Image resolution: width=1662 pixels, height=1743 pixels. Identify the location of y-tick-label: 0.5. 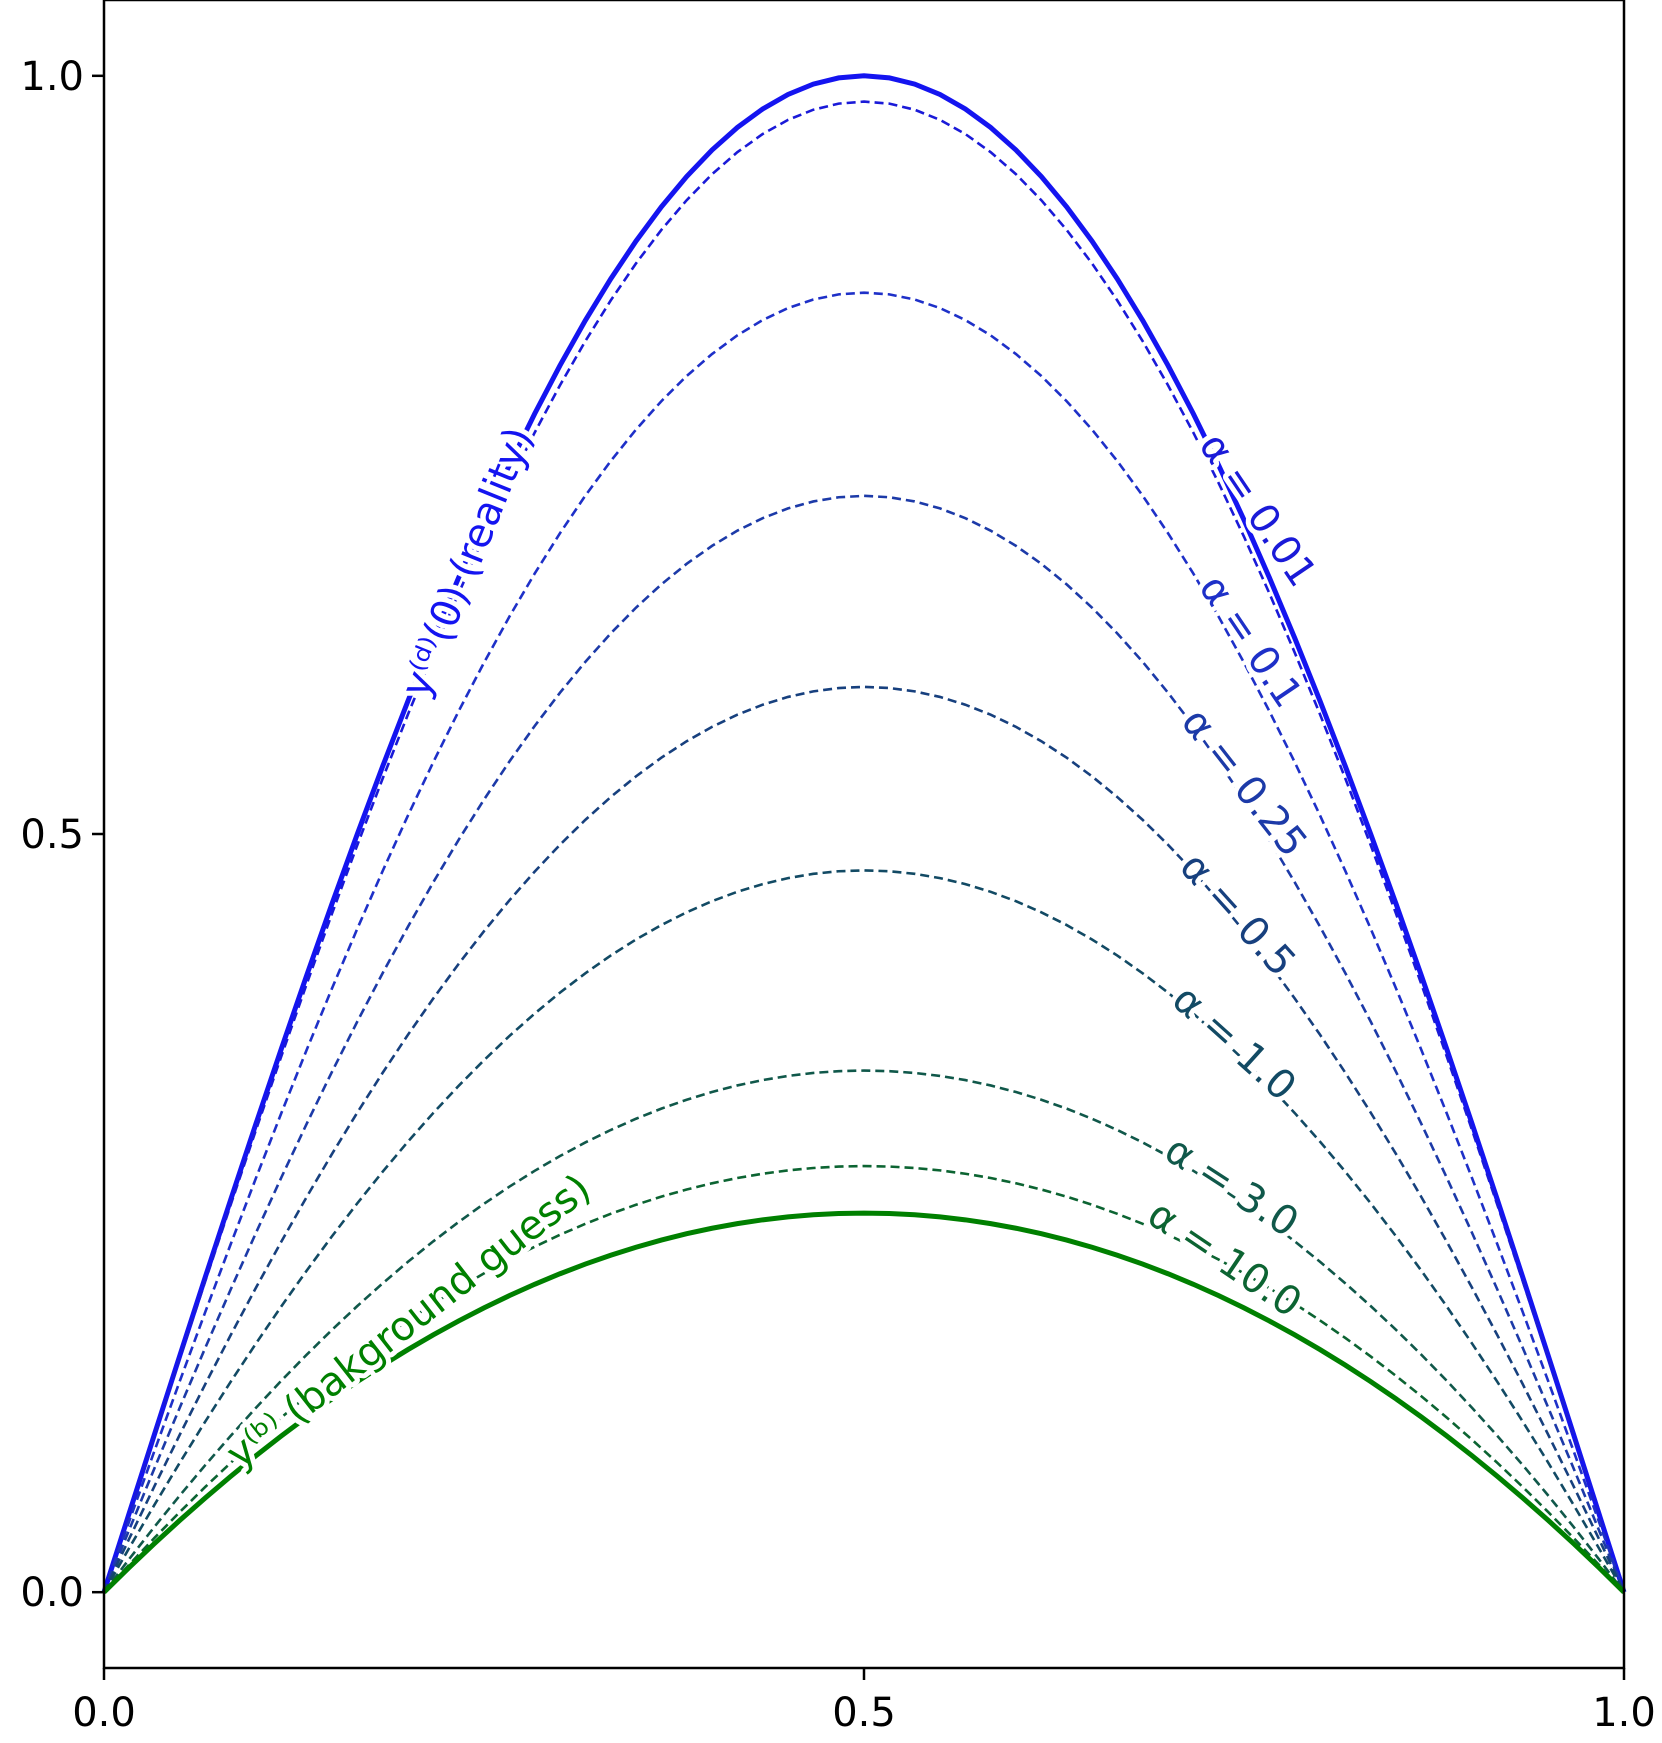
(52, 835).